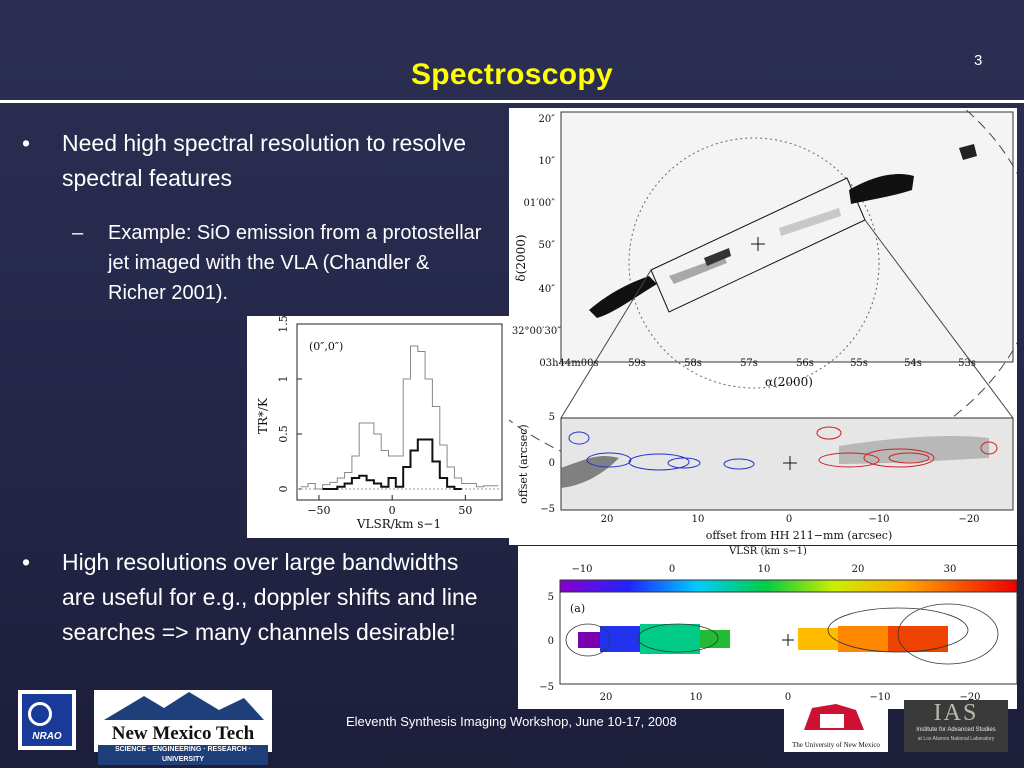 This screenshot has height=768, width=1024. Describe the element at coordinates (283, 489) in the screenshot. I see `spectrum-ytick-0: 0` at that location.